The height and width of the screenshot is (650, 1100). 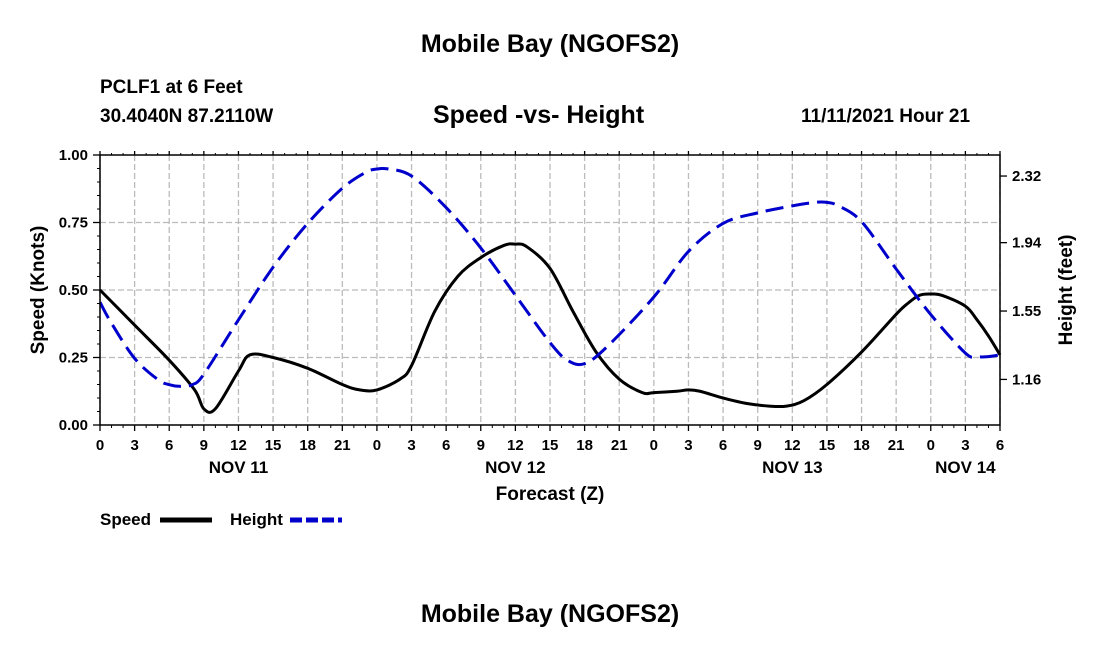 I want to click on y-tick-label-right-0: 1.16, so click(x=1026, y=379).